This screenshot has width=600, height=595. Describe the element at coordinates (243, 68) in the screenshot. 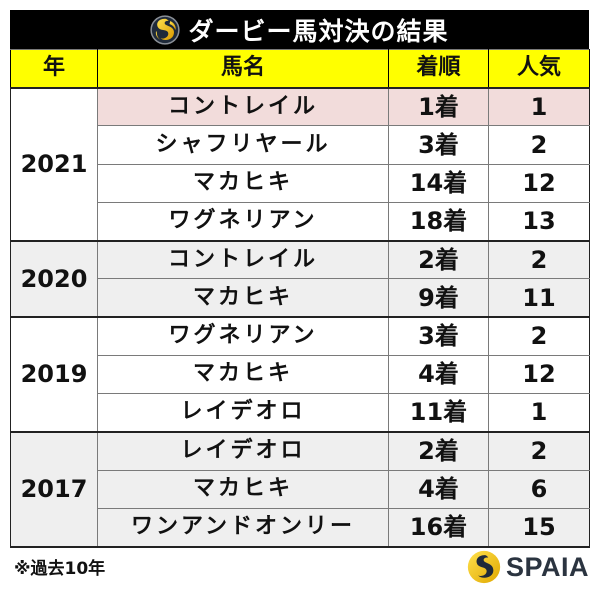

I see `header-horse: 馬名` at that location.